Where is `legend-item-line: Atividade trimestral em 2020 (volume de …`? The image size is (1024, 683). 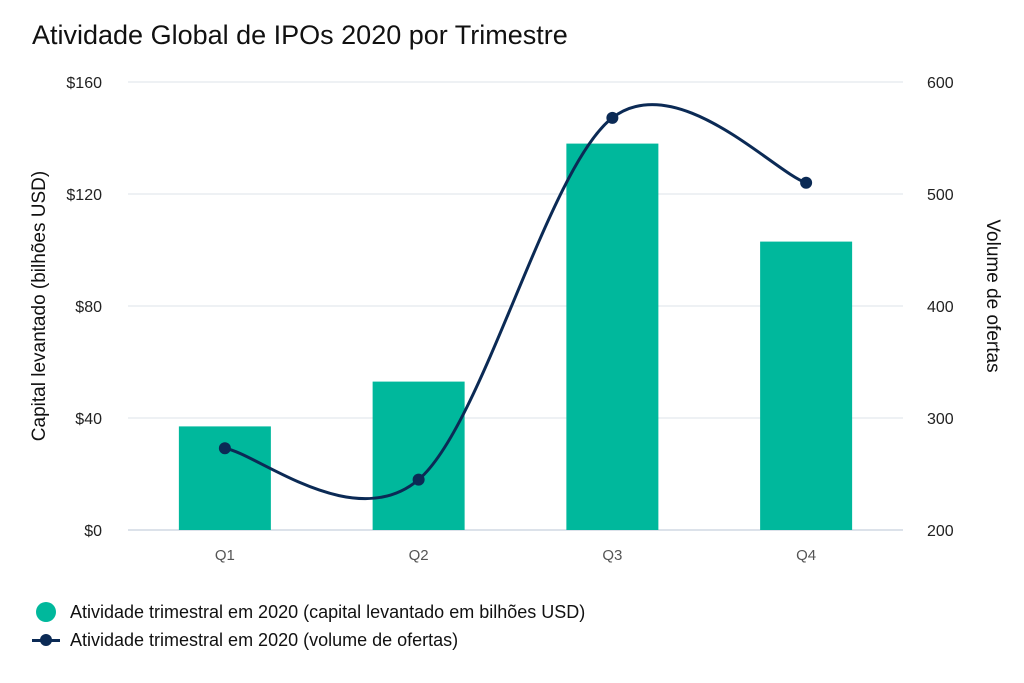 legend-item-line: Atividade trimestral em 2020 (volume de … is located at coordinates (308, 640).